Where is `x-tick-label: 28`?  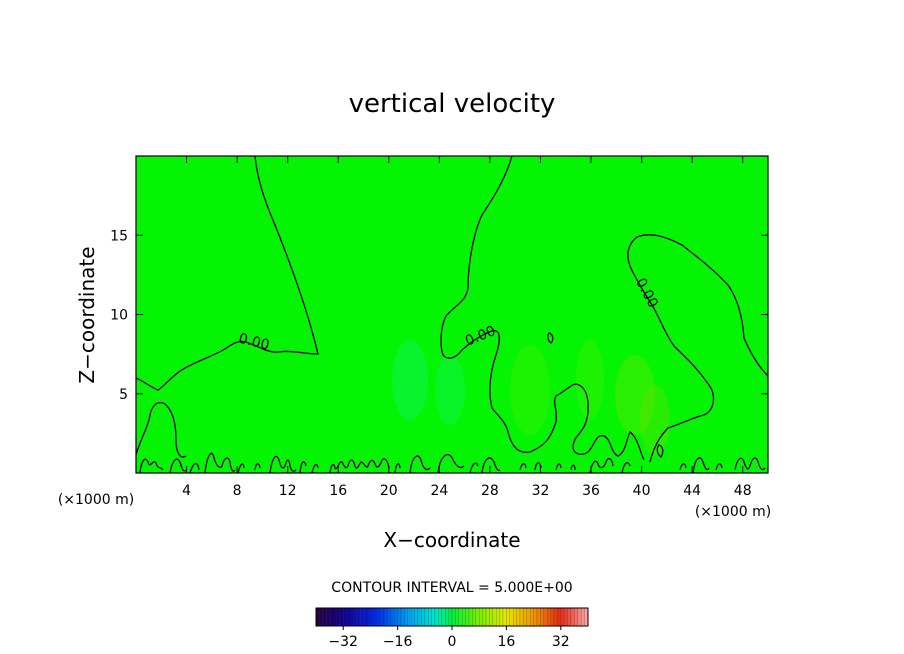
x-tick-label: 28 is located at coordinates (490, 491).